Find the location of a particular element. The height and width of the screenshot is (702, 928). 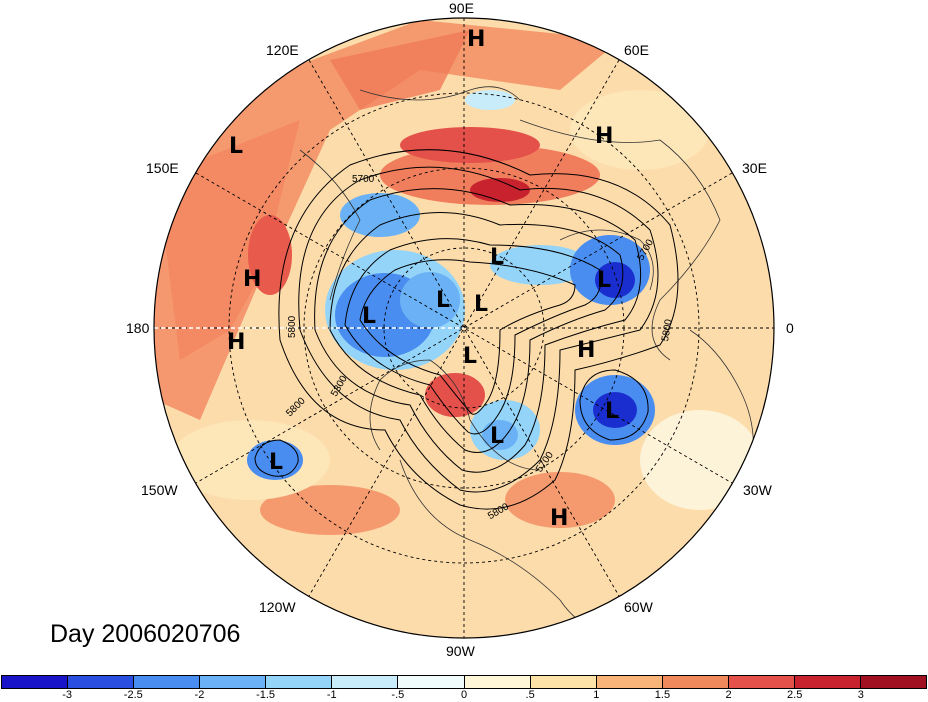

colorbar-tick-label: -2 is located at coordinates (199, 695).